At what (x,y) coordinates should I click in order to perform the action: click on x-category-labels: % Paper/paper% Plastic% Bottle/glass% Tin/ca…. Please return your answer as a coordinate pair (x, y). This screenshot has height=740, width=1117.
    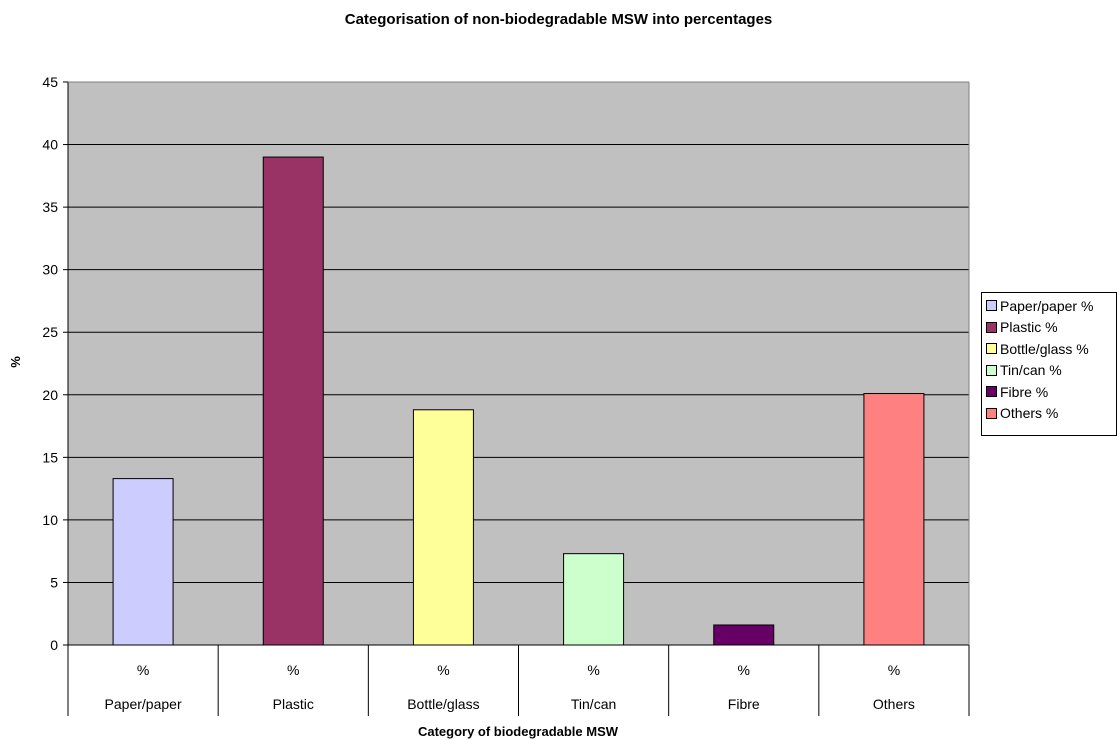
    Looking at the image, I should click on (518, 680).